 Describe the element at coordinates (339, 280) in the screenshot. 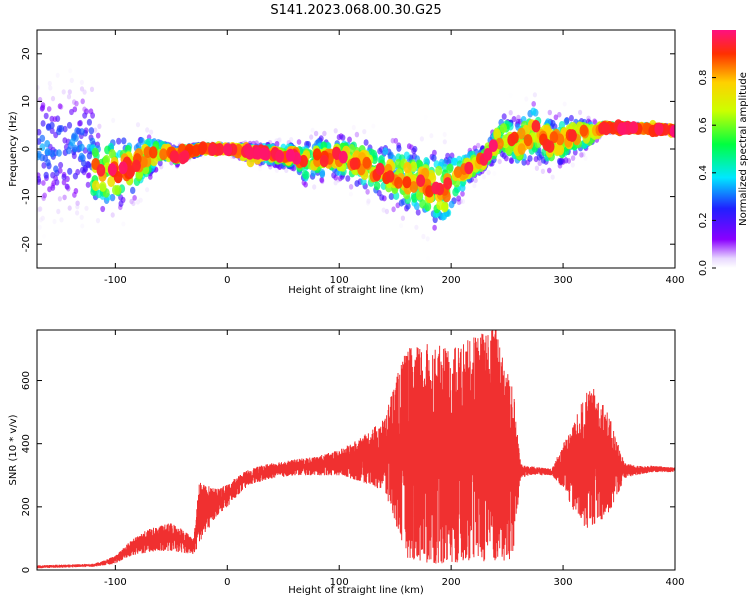

I see `x-tick-label: 100` at that location.